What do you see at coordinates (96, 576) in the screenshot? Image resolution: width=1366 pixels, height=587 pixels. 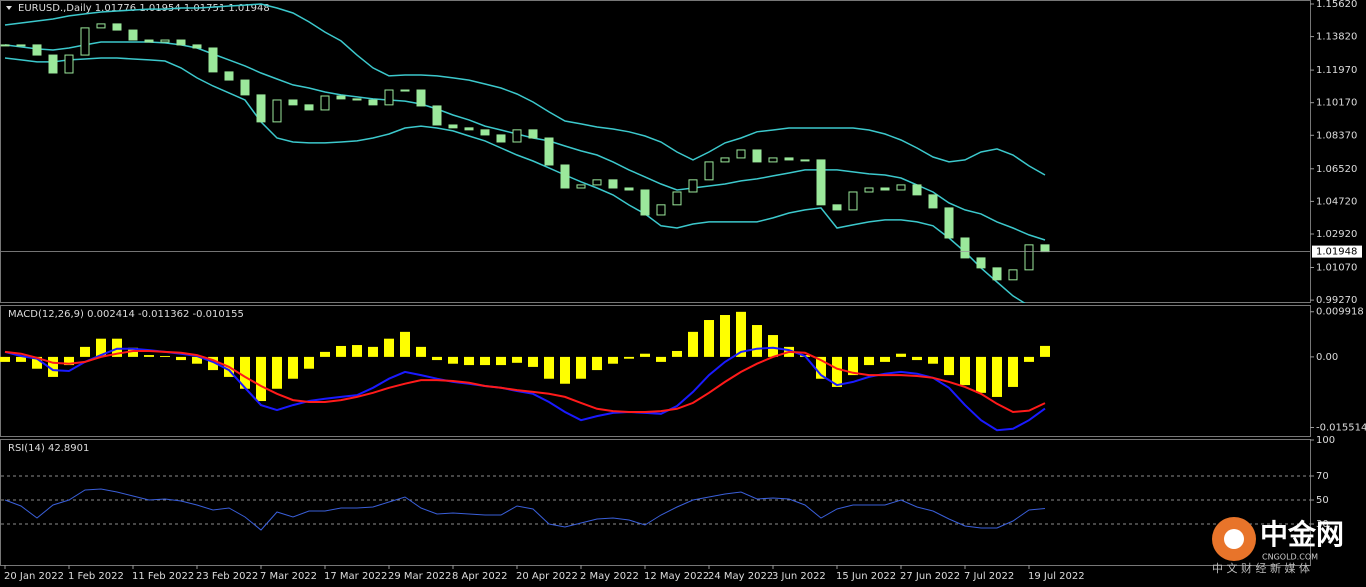 I see `x-tick-label: 1 Feb 2022` at bounding box center [96, 576].